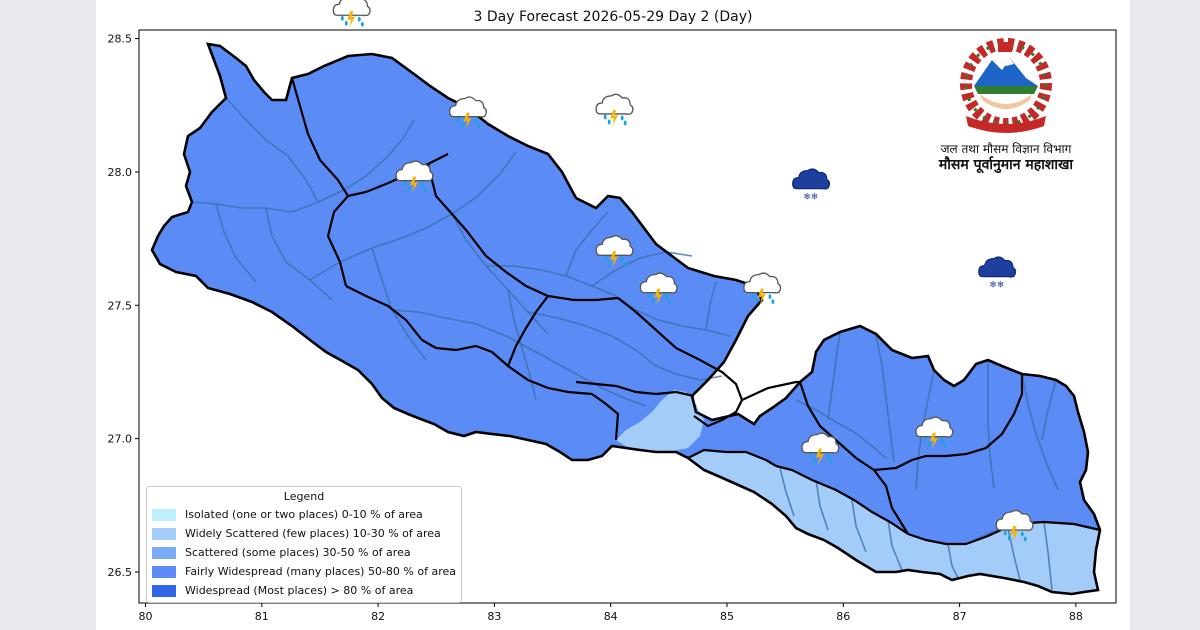  I want to click on legend-label: Widespread (Most places) > 80 % of area, so click(299, 590).